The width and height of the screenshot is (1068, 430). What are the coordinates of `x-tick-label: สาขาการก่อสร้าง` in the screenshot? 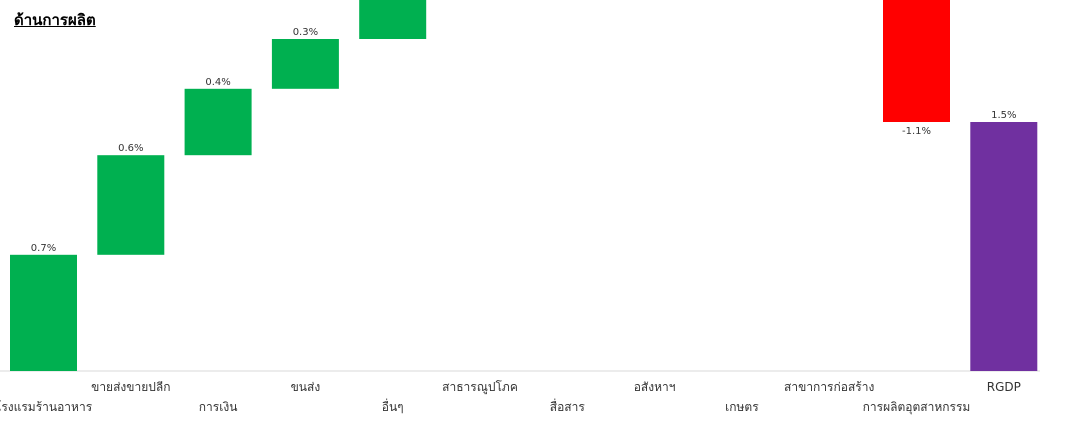 It's located at (829, 387).